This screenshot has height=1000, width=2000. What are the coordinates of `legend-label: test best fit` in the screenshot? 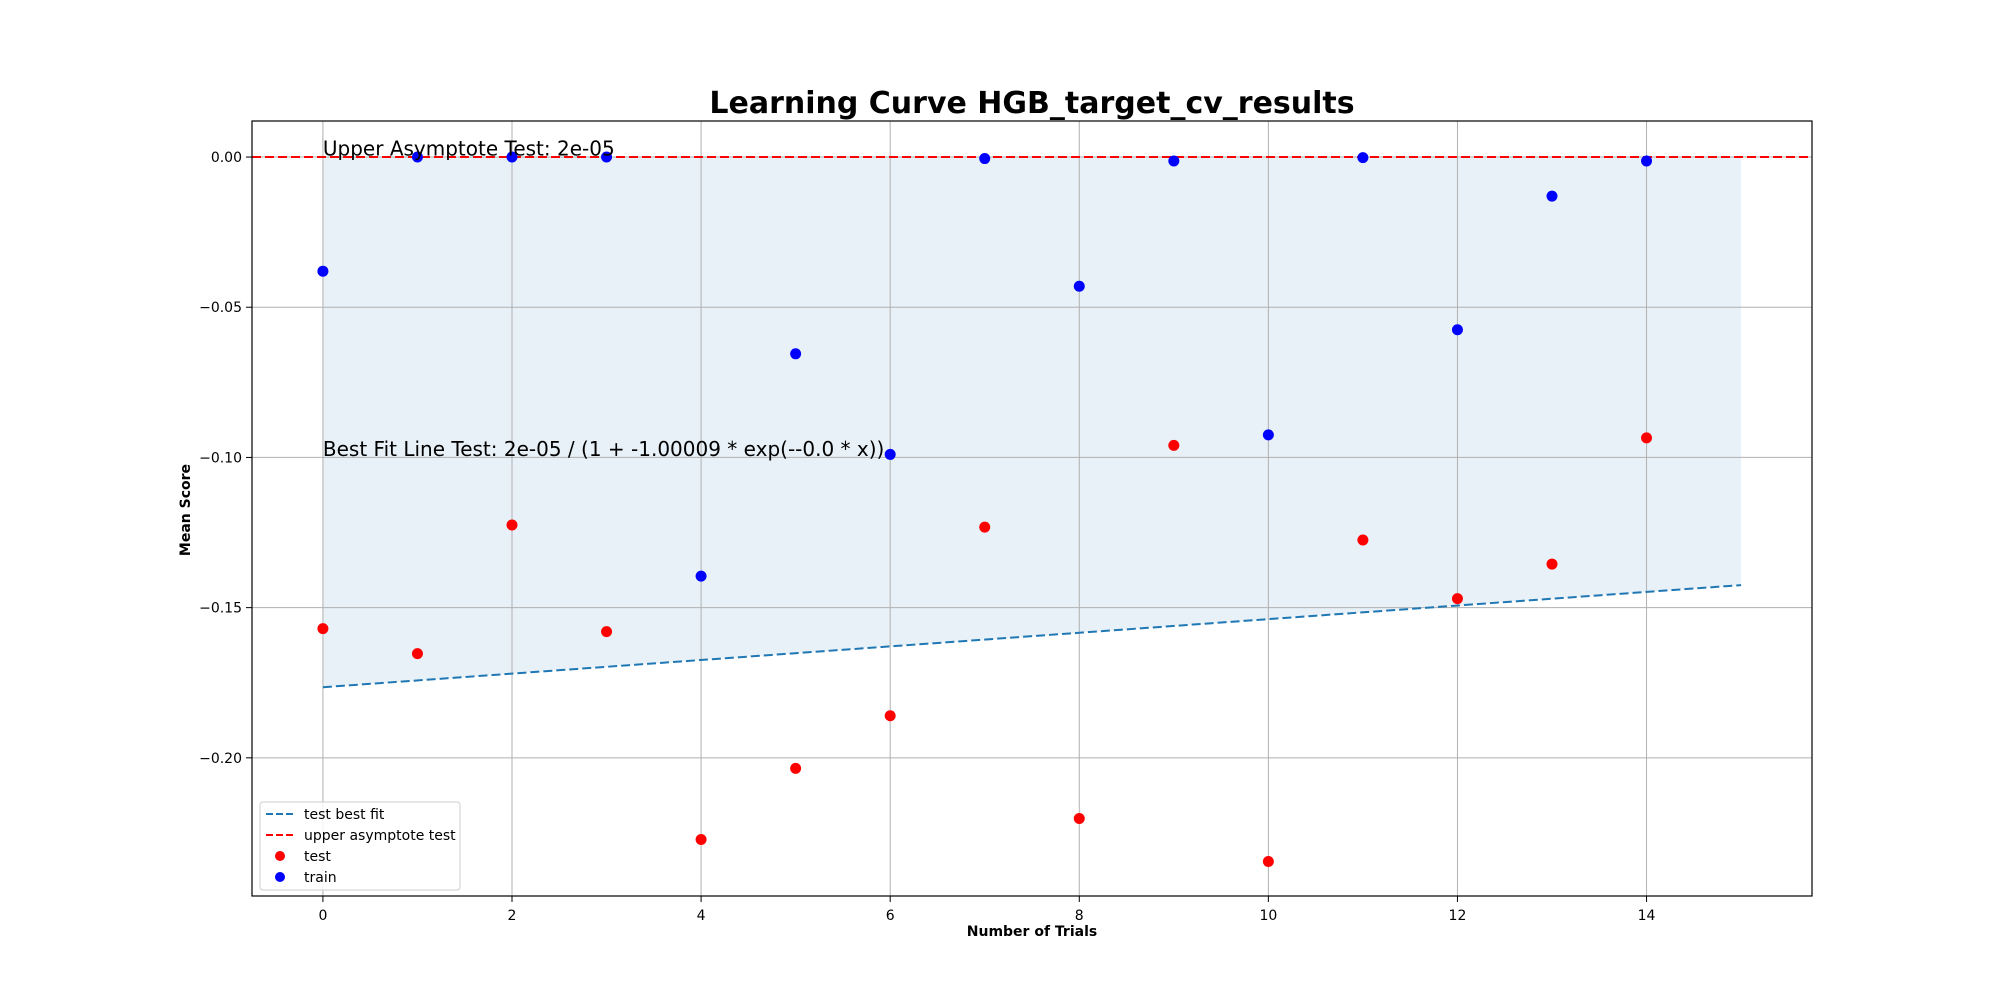 It's located at (344, 815).